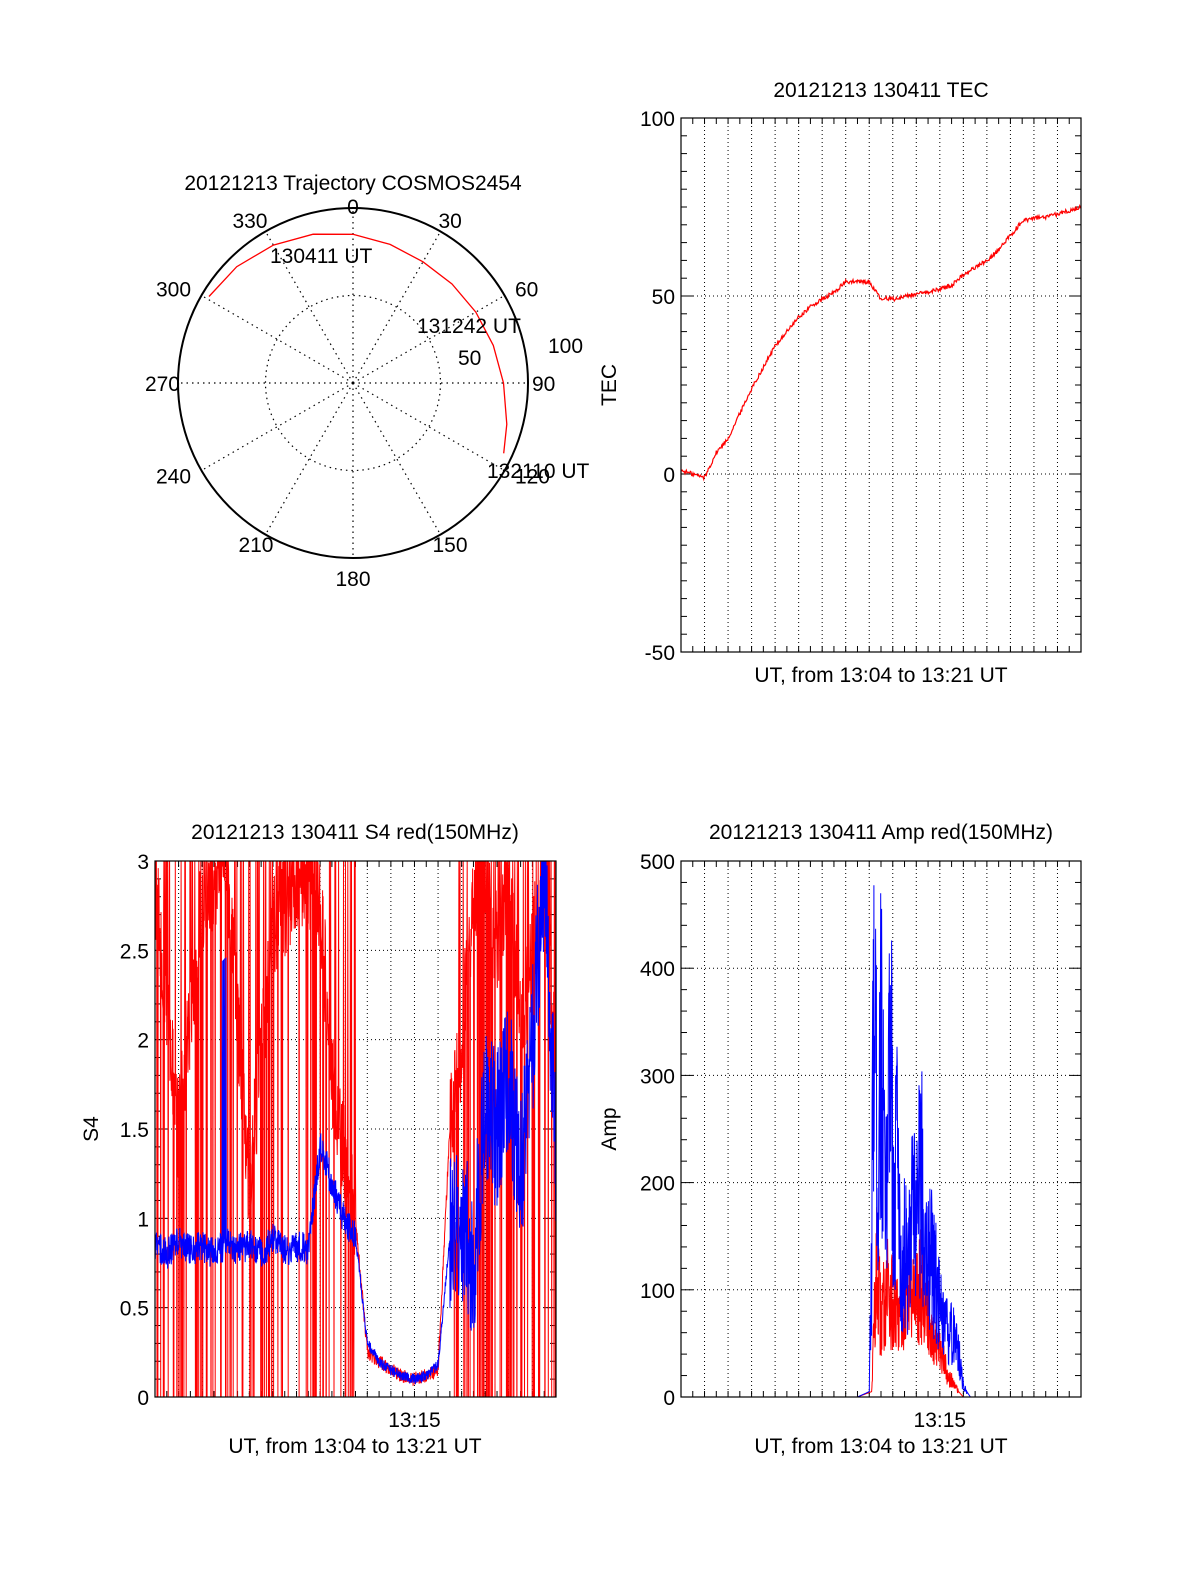 Image resolution: width=1200 pixels, height=1575 pixels. What do you see at coordinates (354, 1446) in the screenshot?
I see `s4-xlabel: UT, from 13:04 to 13:21 UT` at bounding box center [354, 1446].